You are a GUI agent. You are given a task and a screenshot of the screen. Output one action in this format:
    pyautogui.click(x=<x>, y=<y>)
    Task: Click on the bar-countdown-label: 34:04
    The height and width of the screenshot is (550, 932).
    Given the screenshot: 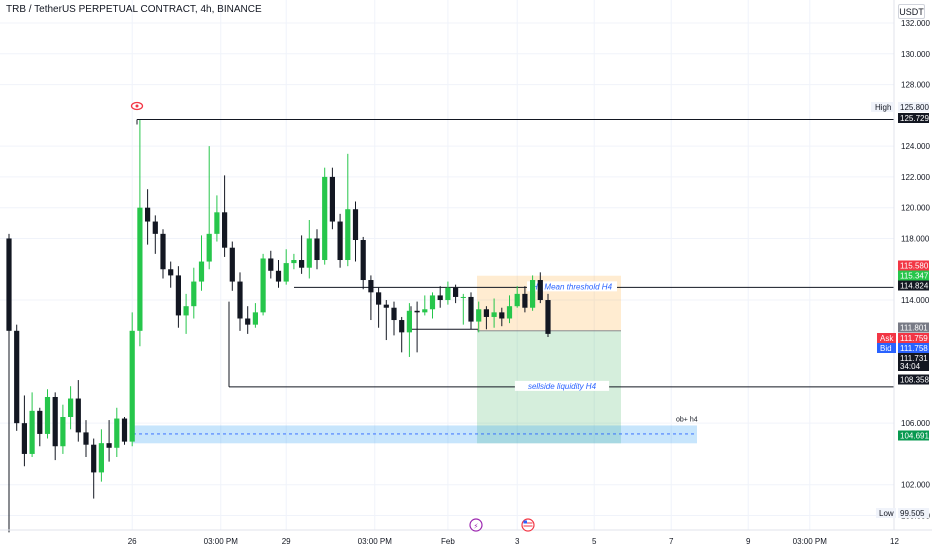 What is the action you would take?
    pyautogui.click(x=910, y=366)
    